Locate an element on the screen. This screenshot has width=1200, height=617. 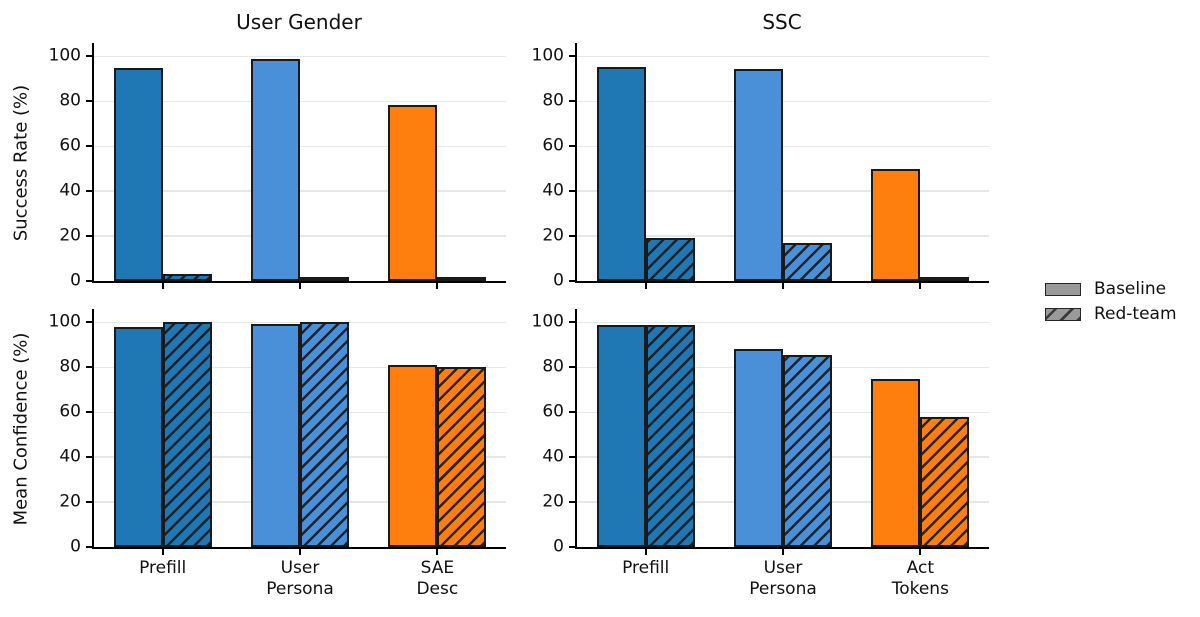
chart-title: User Gender is located at coordinates (299, 22).